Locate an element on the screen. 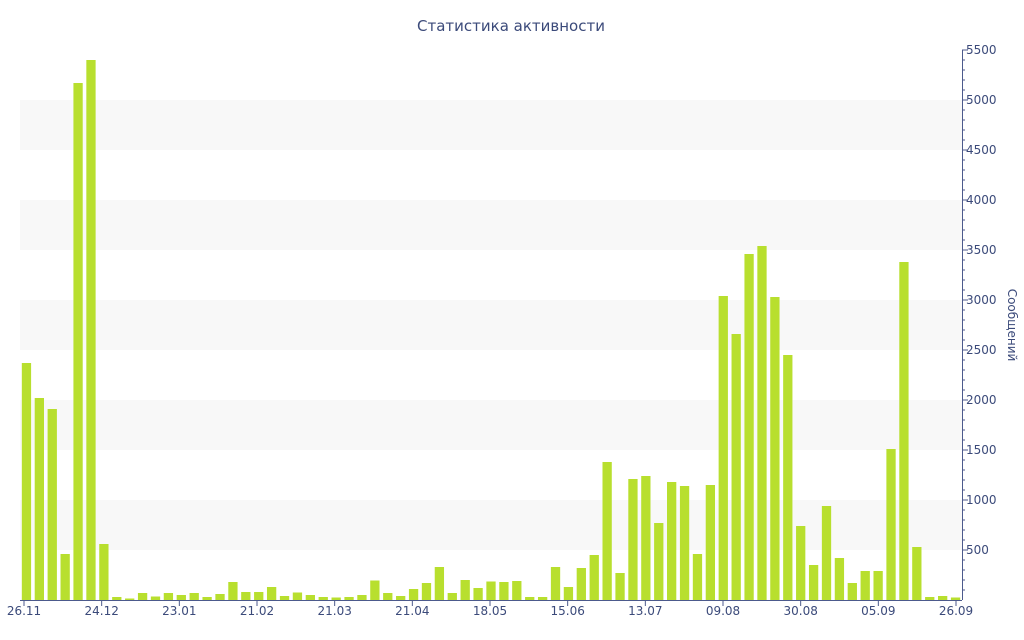 This screenshot has height=640, width=1024. x-tick-label: 13.07 is located at coordinates (645, 611).